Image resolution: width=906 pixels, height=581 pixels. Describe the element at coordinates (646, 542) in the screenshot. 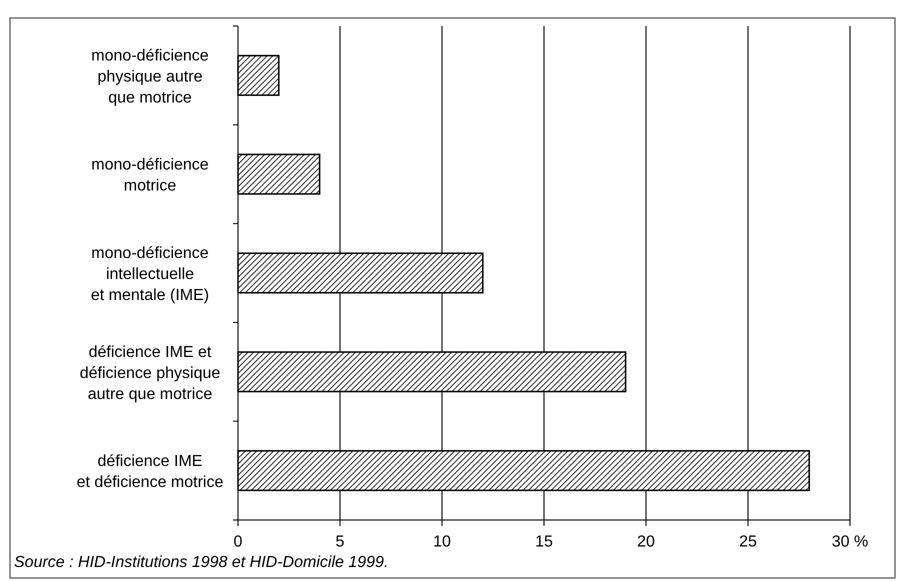

I see `x-tick-label: 20` at that location.